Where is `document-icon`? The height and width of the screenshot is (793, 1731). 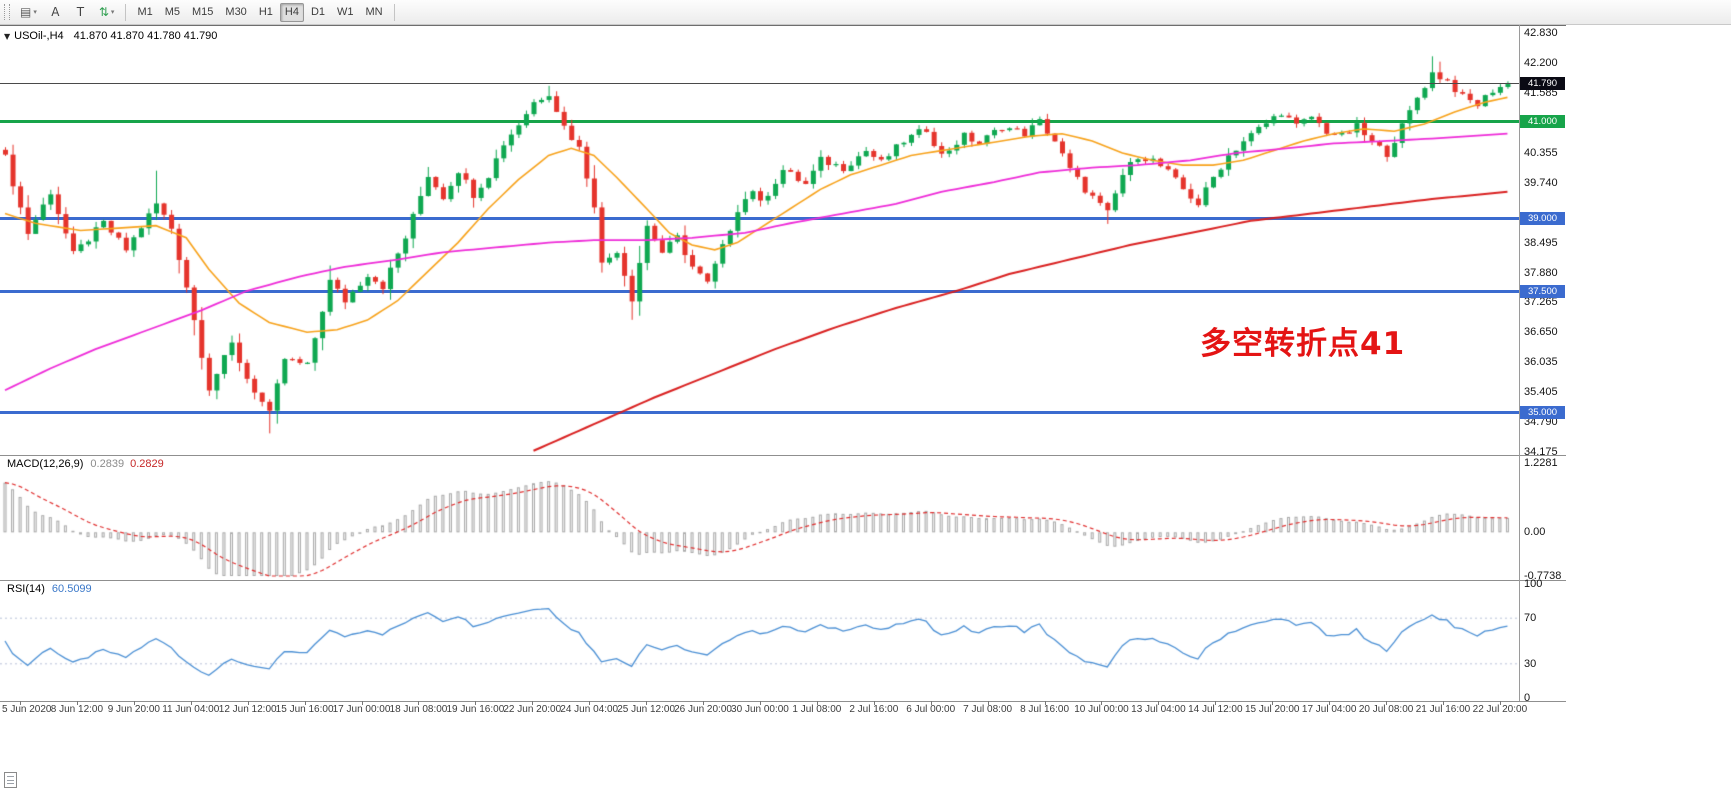 document-icon is located at coordinates (10, 780).